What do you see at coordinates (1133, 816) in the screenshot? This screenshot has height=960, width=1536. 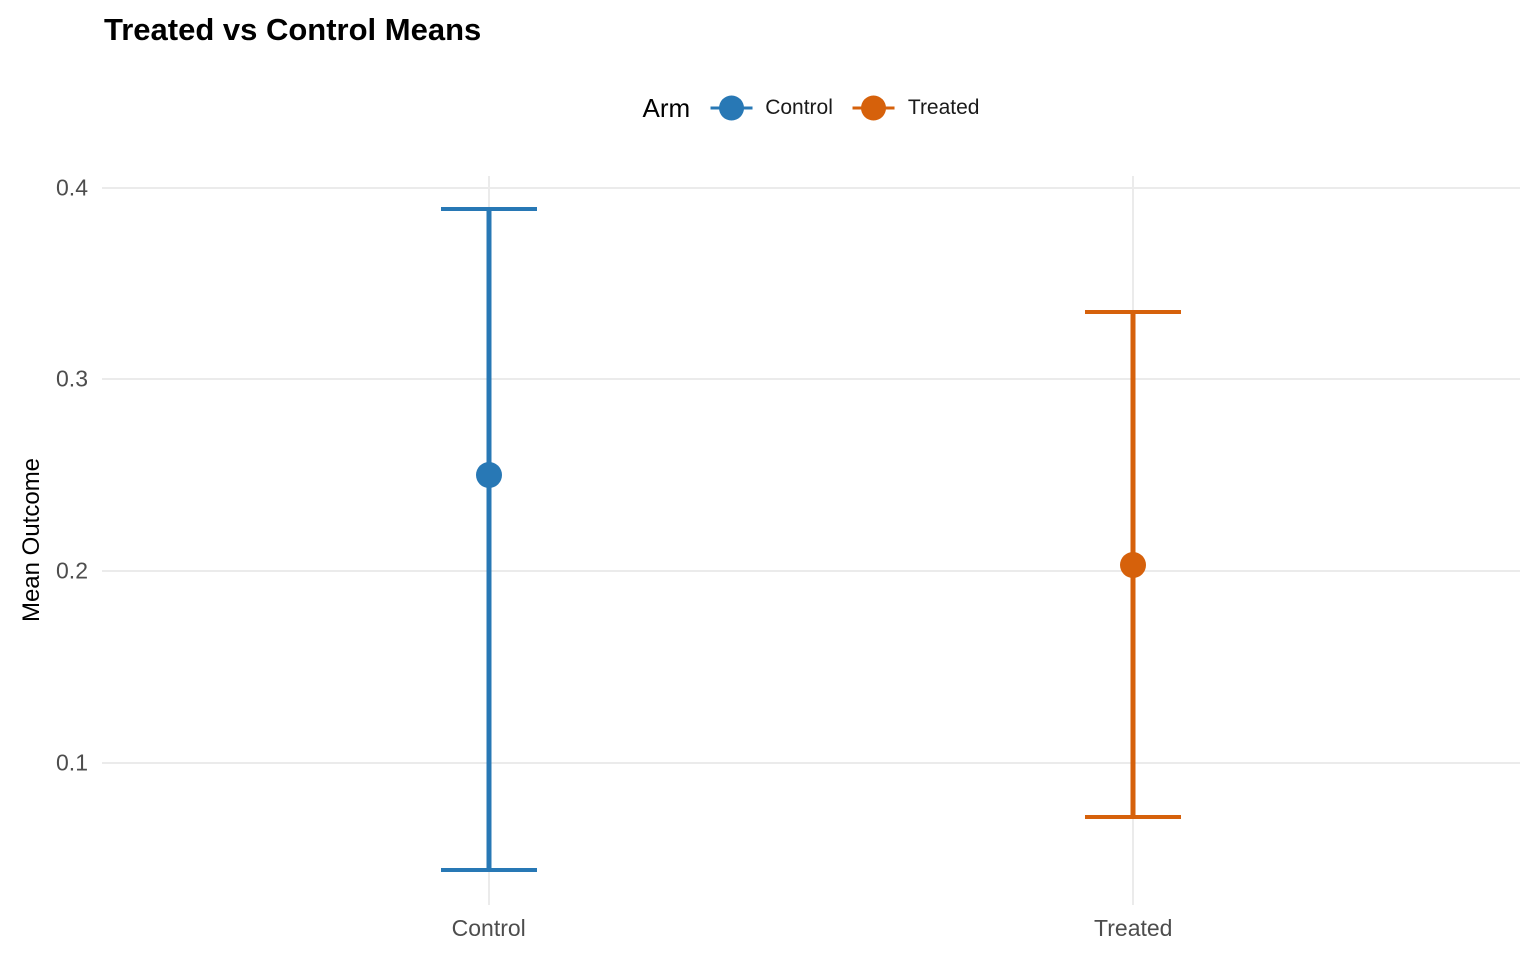 I see `errorbar-cap-lower-treated` at bounding box center [1133, 816].